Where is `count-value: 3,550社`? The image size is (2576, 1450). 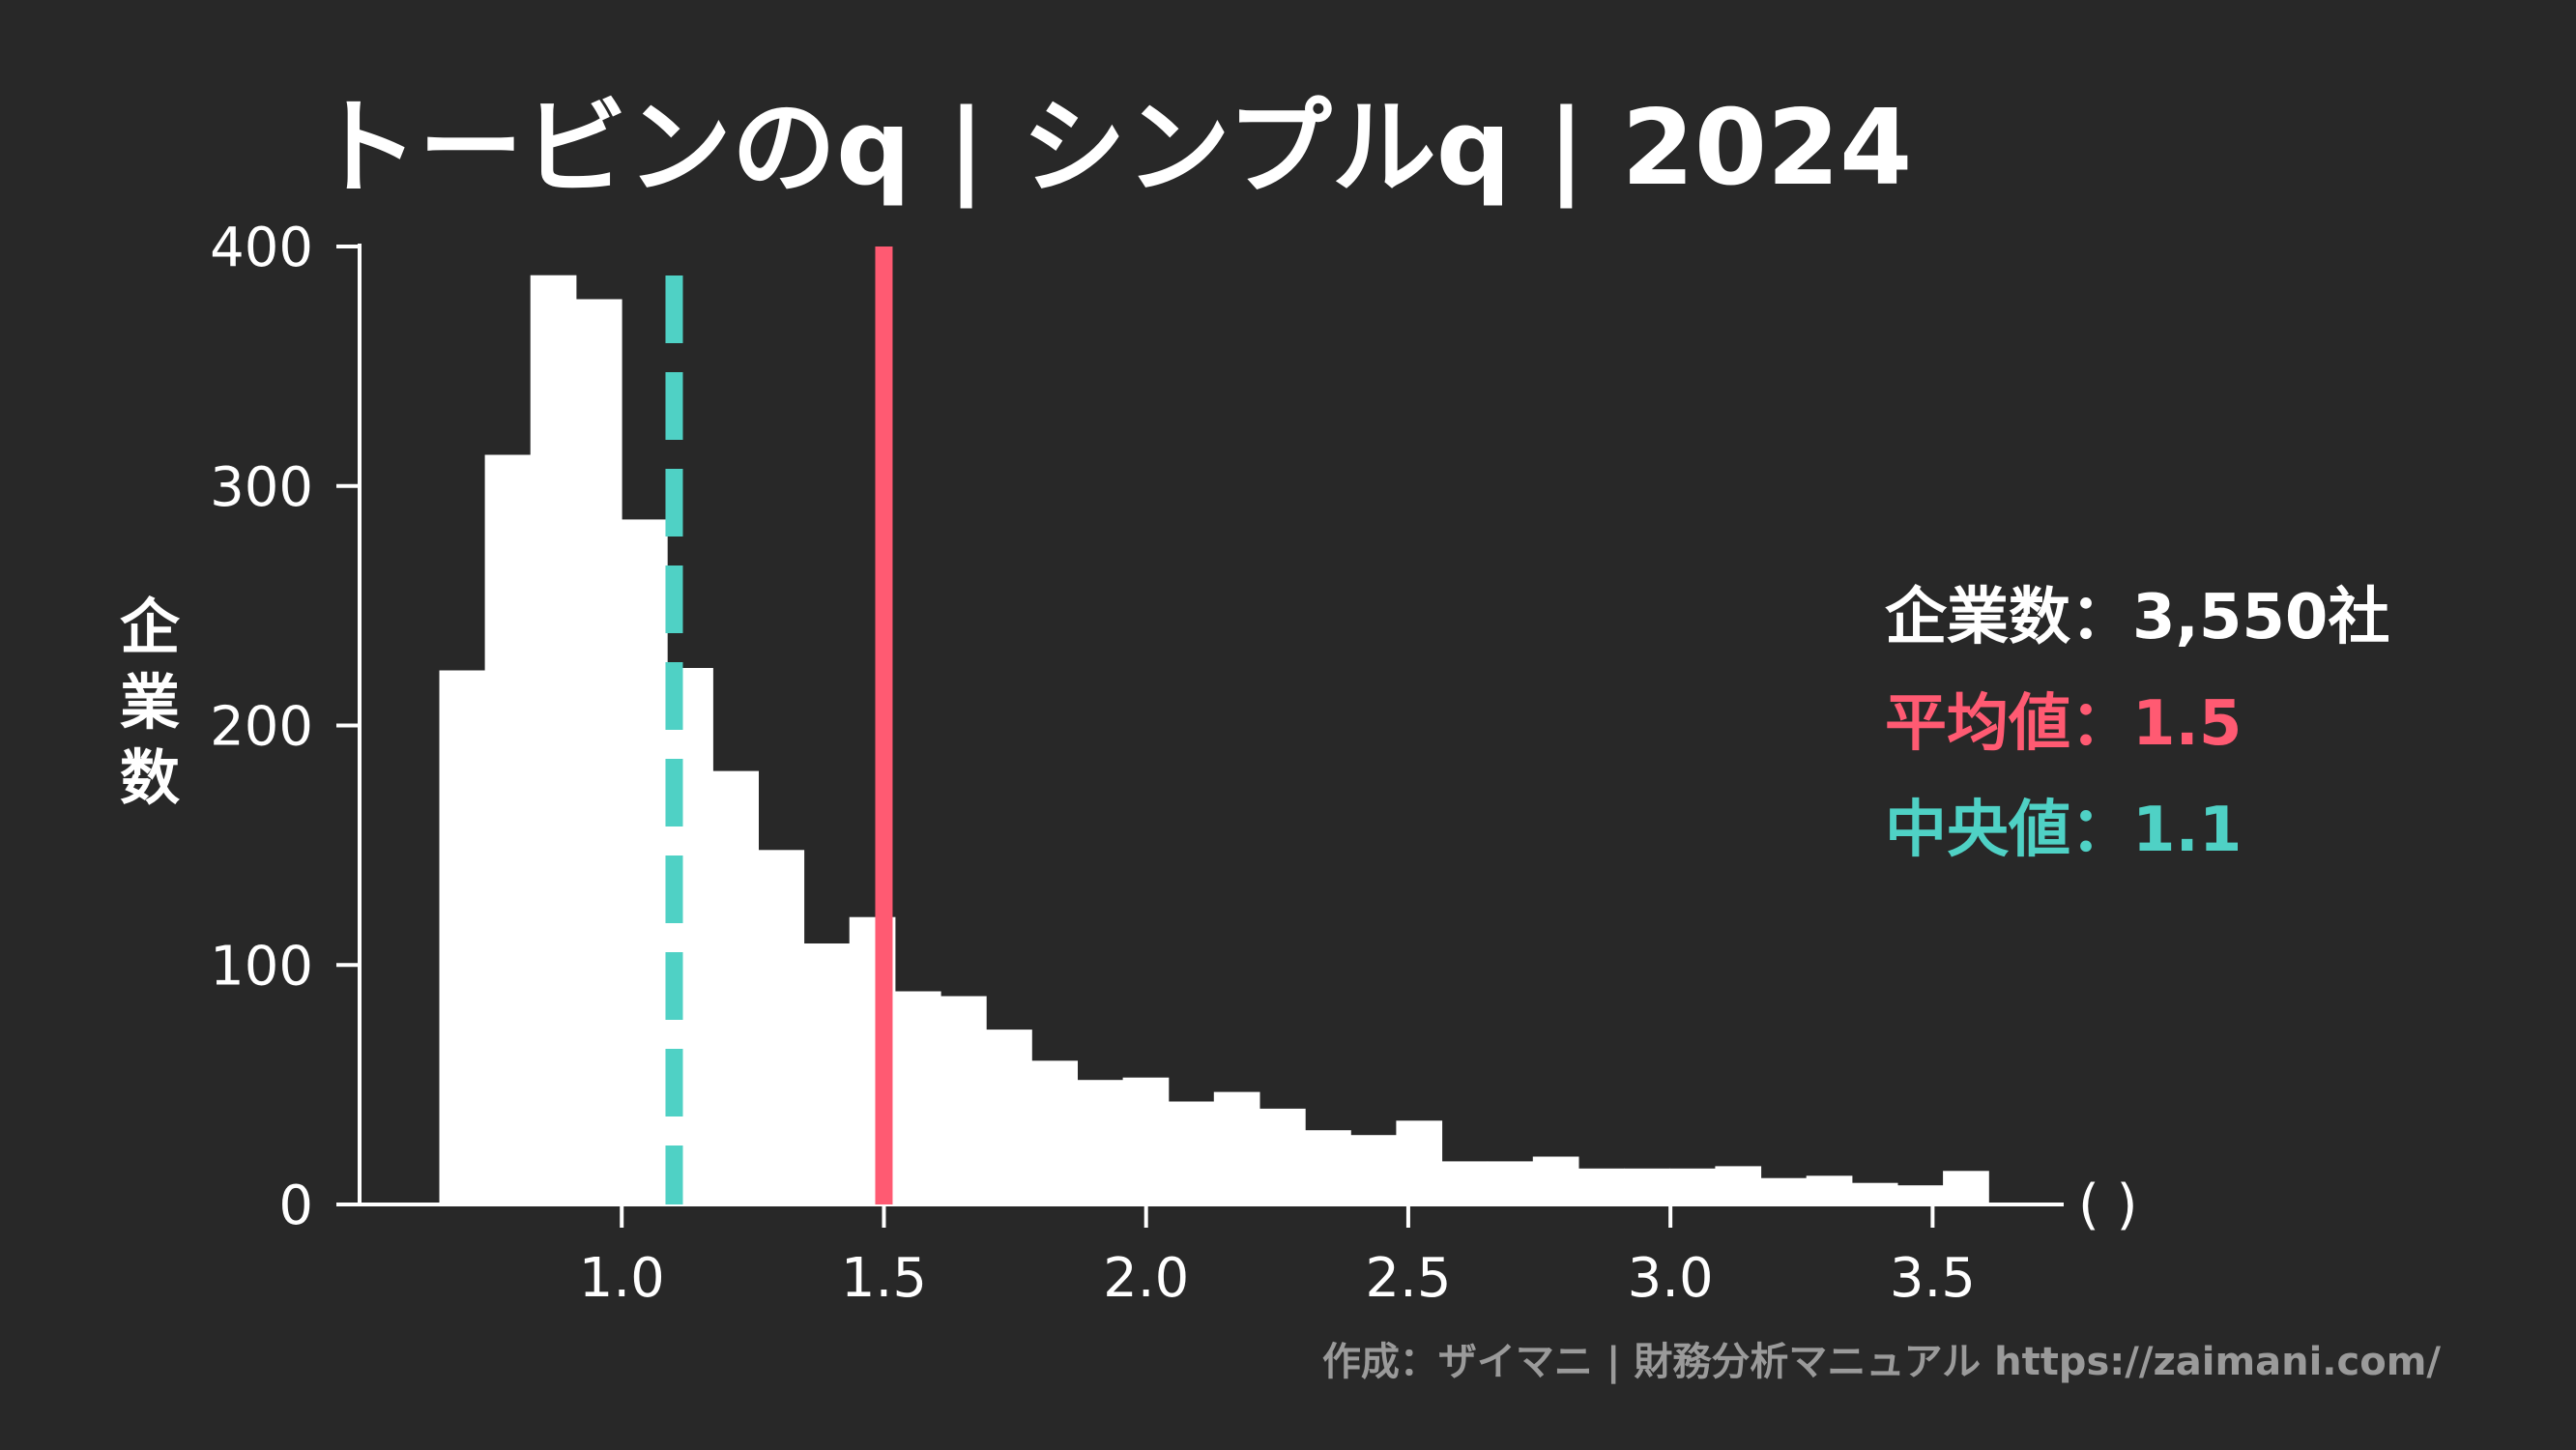 count-value: 3,550社 is located at coordinates (2261, 618).